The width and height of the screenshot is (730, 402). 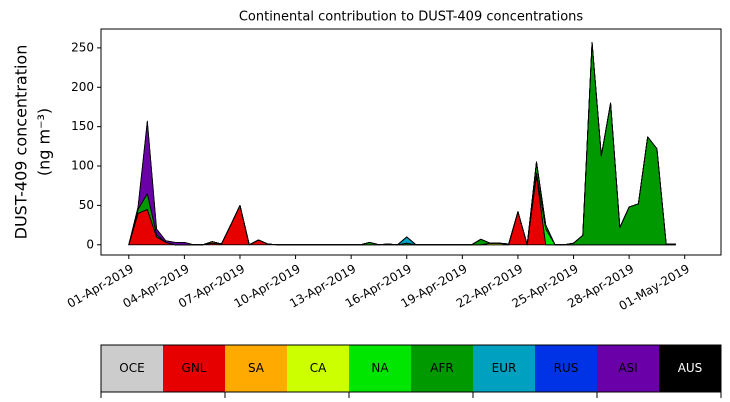 What do you see at coordinates (82, 47) in the screenshot?
I see `y-tick-label: 250` at bounding box center [82, 47].